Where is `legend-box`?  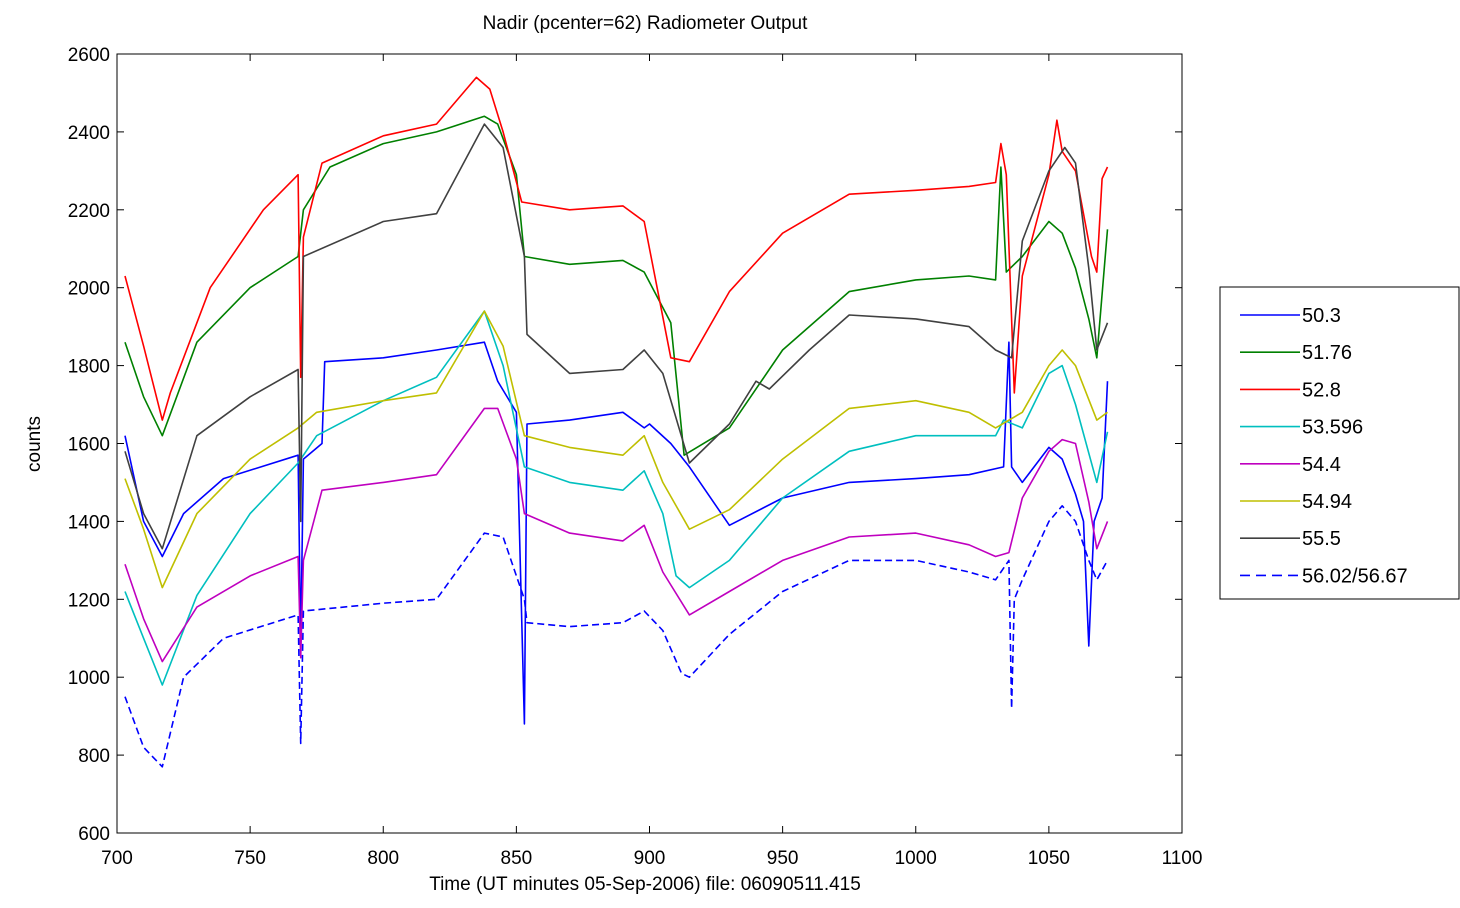
legend-box is located at coordinates (1339, 443).